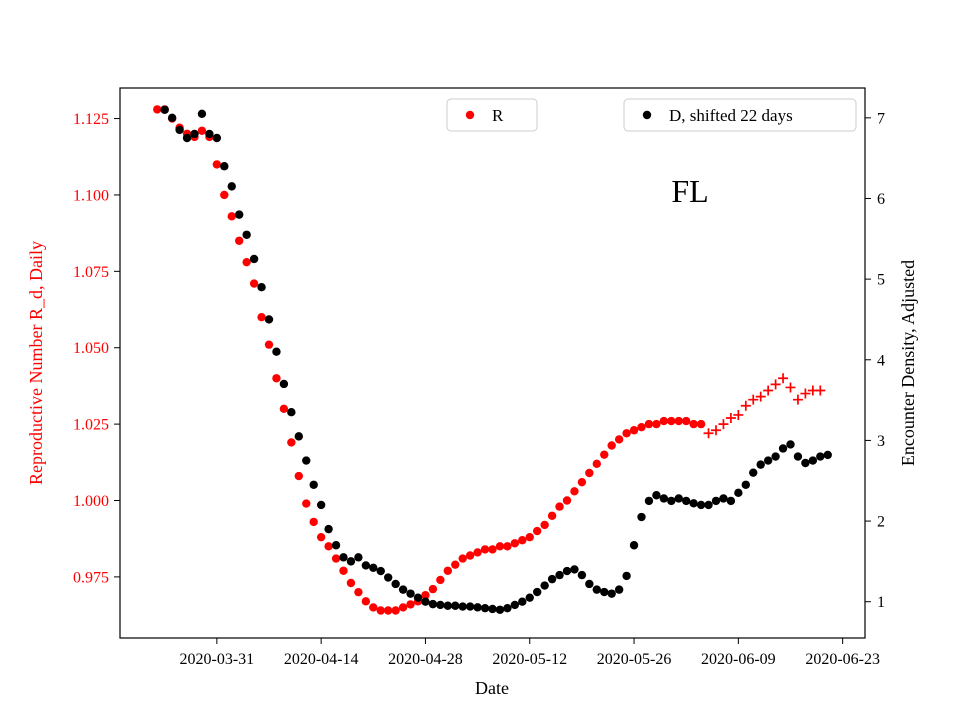  I want to click on x-tick-label: 2020-05-12, so click(529, 659).